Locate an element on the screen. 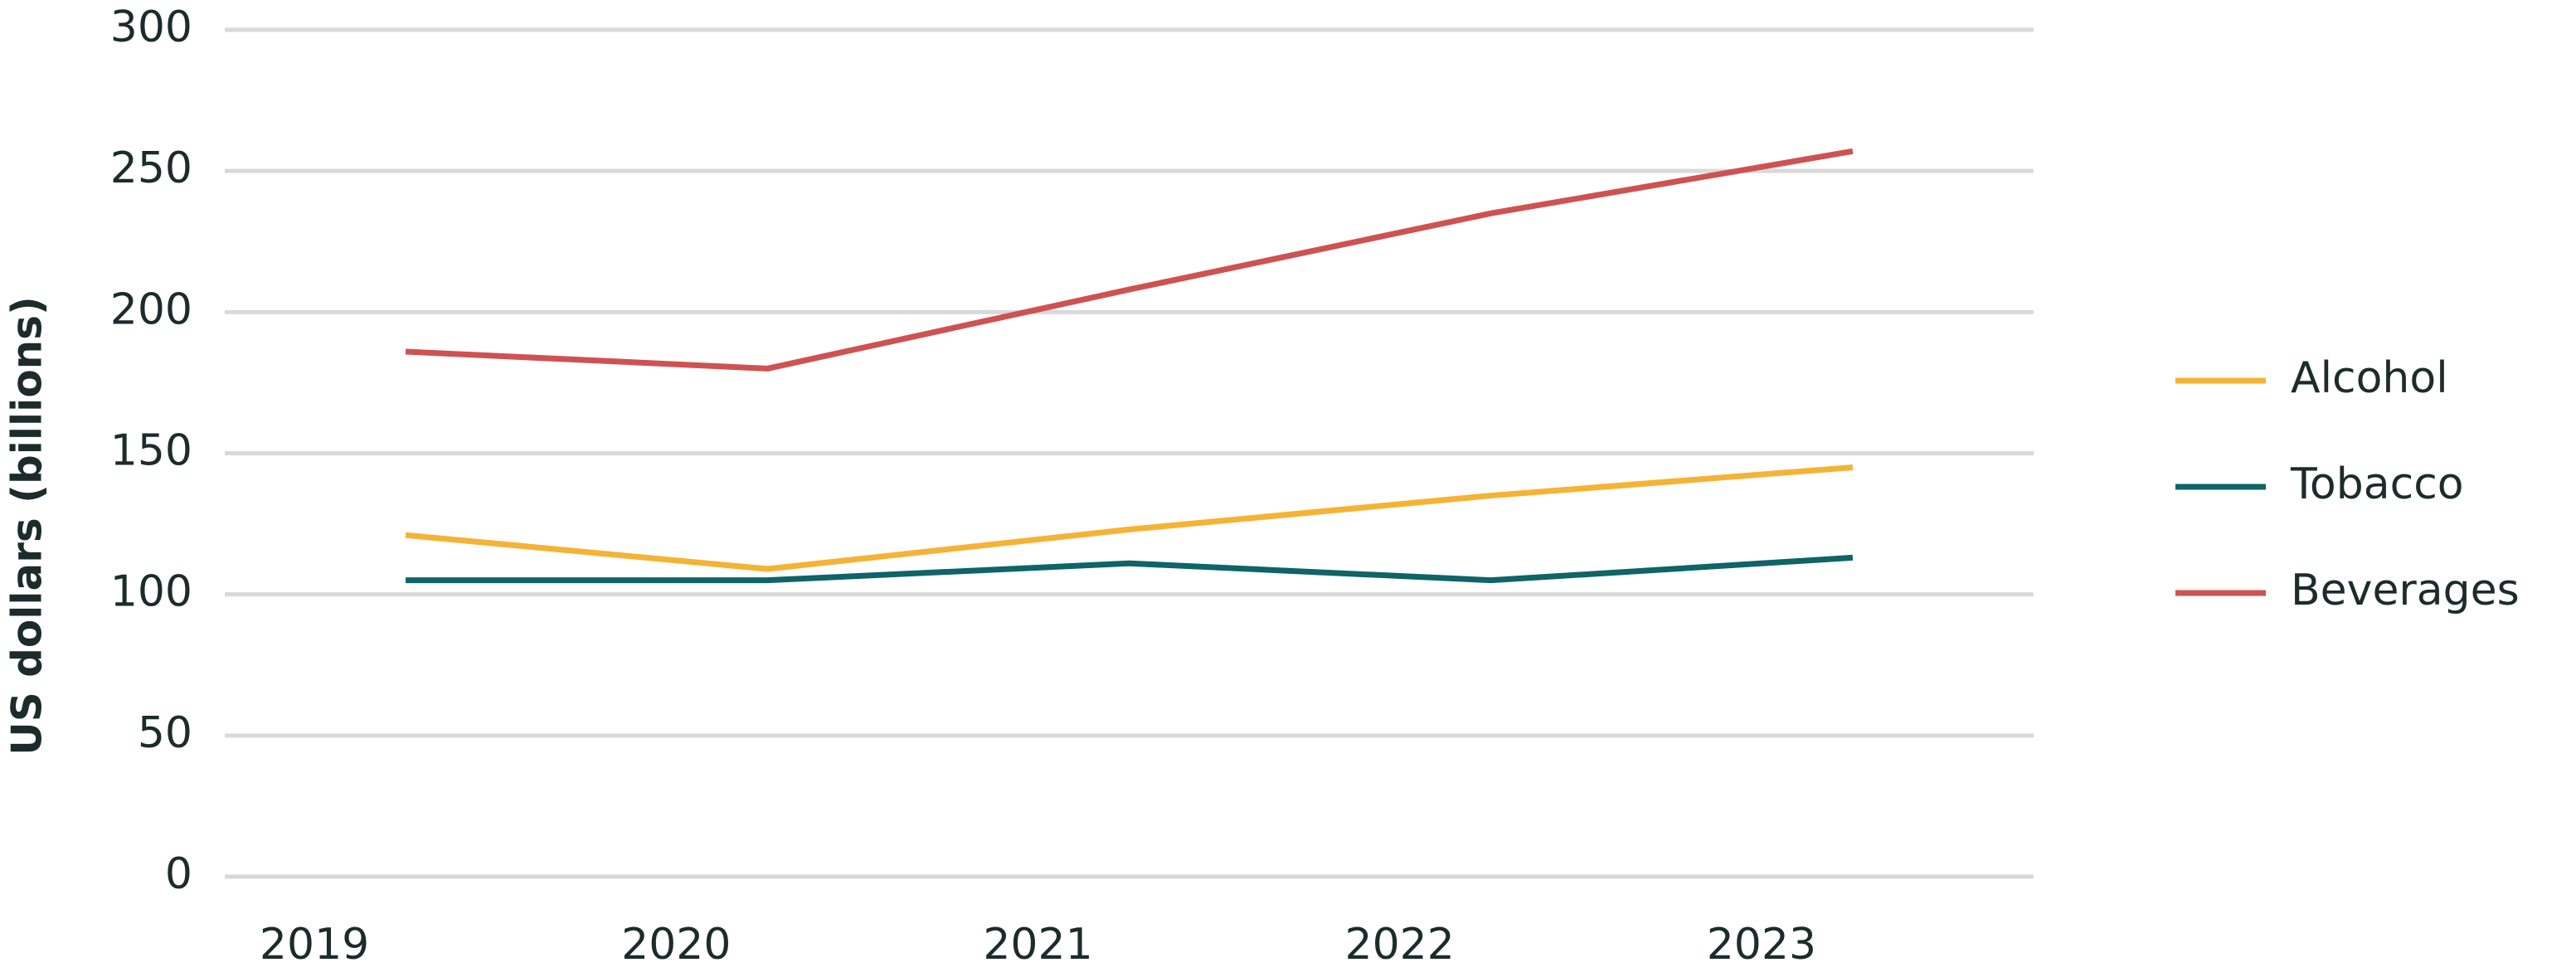  y-tick-label: 200 is located at coordinates (151, 309).